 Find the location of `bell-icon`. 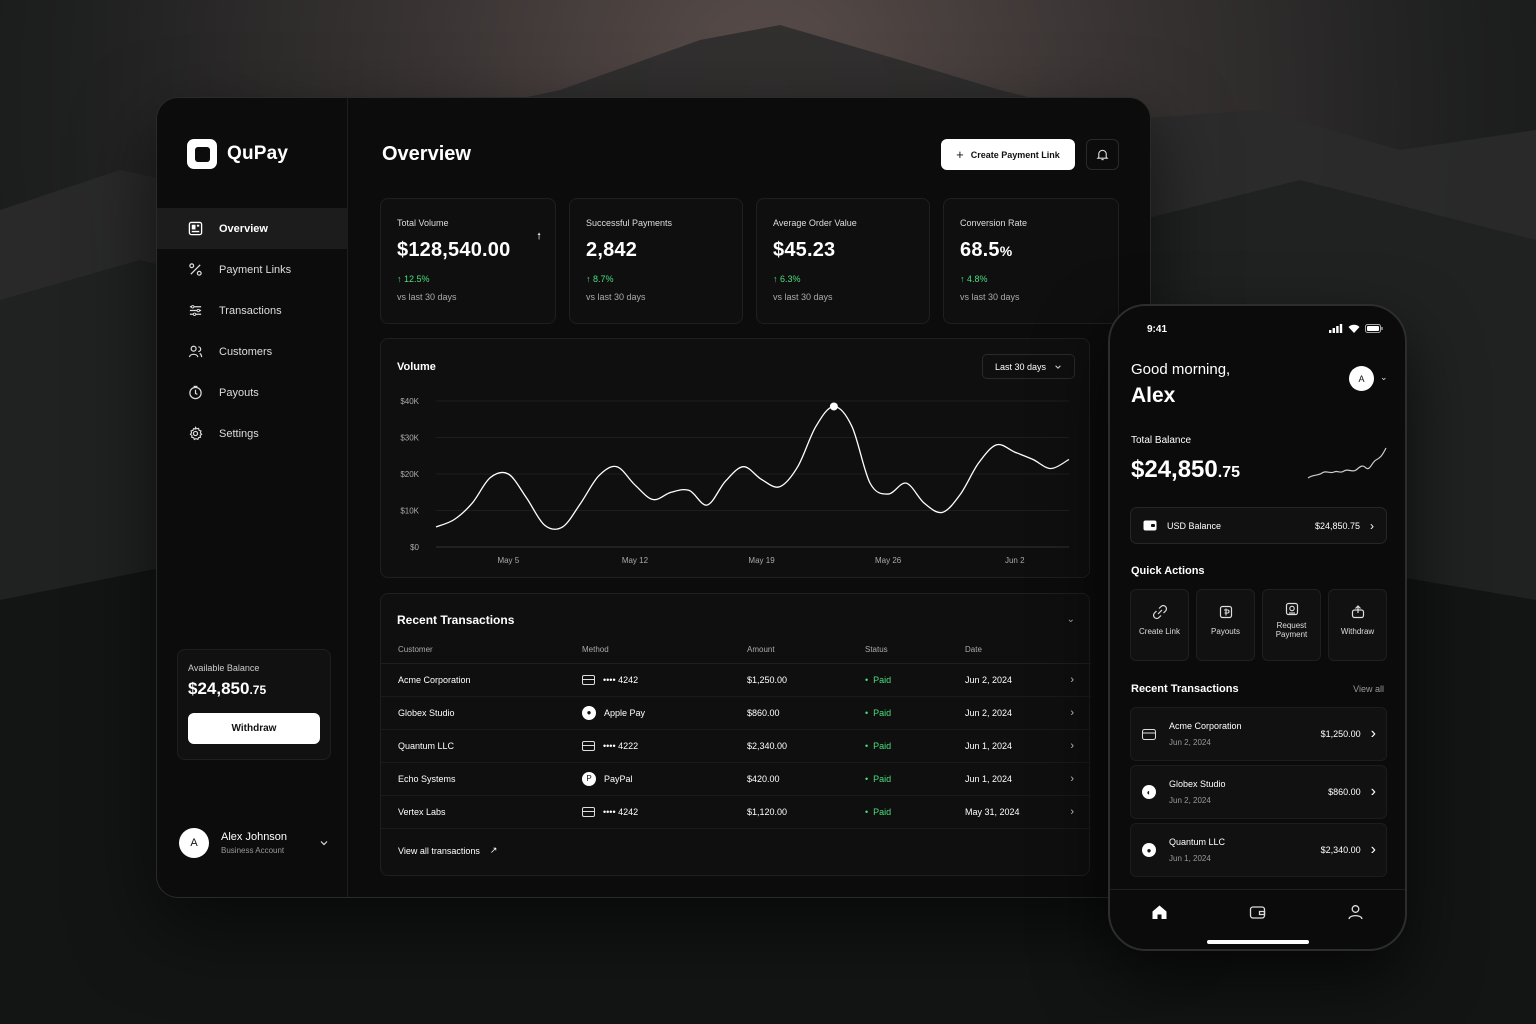

bell-icon is located at coordinates (1102, 155).